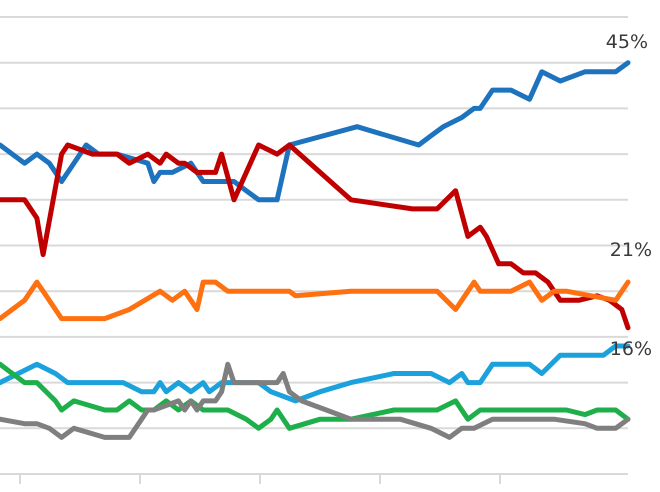 This screenshot has height=492, width=660. What do you see at coordinates (631, 250) in the screenshot?
I see `end-label-21: 21%` at bounding box center [631, 250].